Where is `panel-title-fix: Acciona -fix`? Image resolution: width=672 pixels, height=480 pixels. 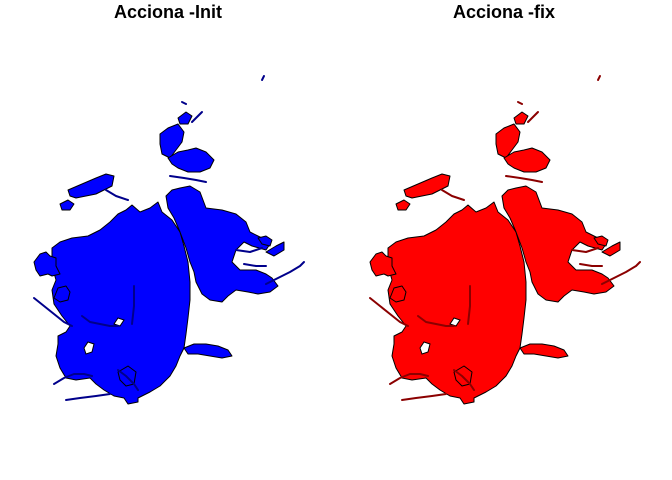 panel-title-fix: Acciona -fix is located at coordinates (504, 12).